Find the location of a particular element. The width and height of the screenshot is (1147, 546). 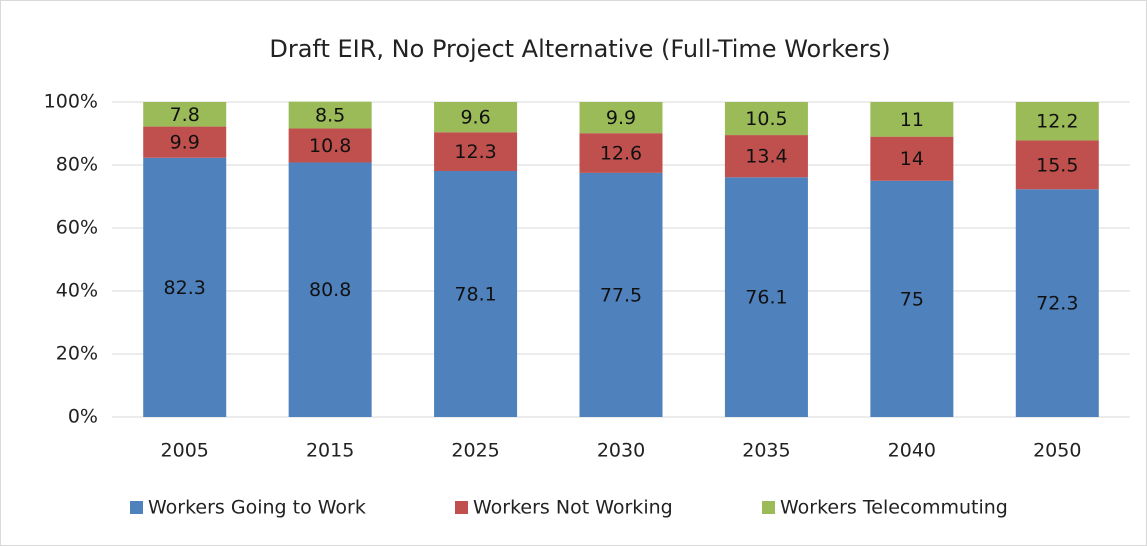

x-tick-label: 2015 is located at coordinates (330, 451).